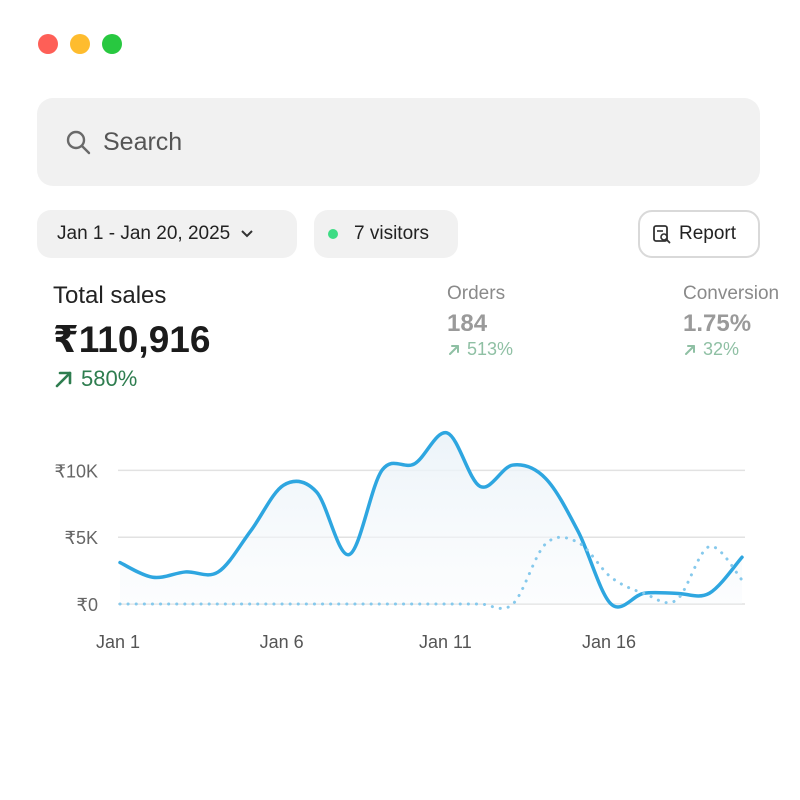  I want to click on x-tick-label: Jan 1, so click(118, 642).